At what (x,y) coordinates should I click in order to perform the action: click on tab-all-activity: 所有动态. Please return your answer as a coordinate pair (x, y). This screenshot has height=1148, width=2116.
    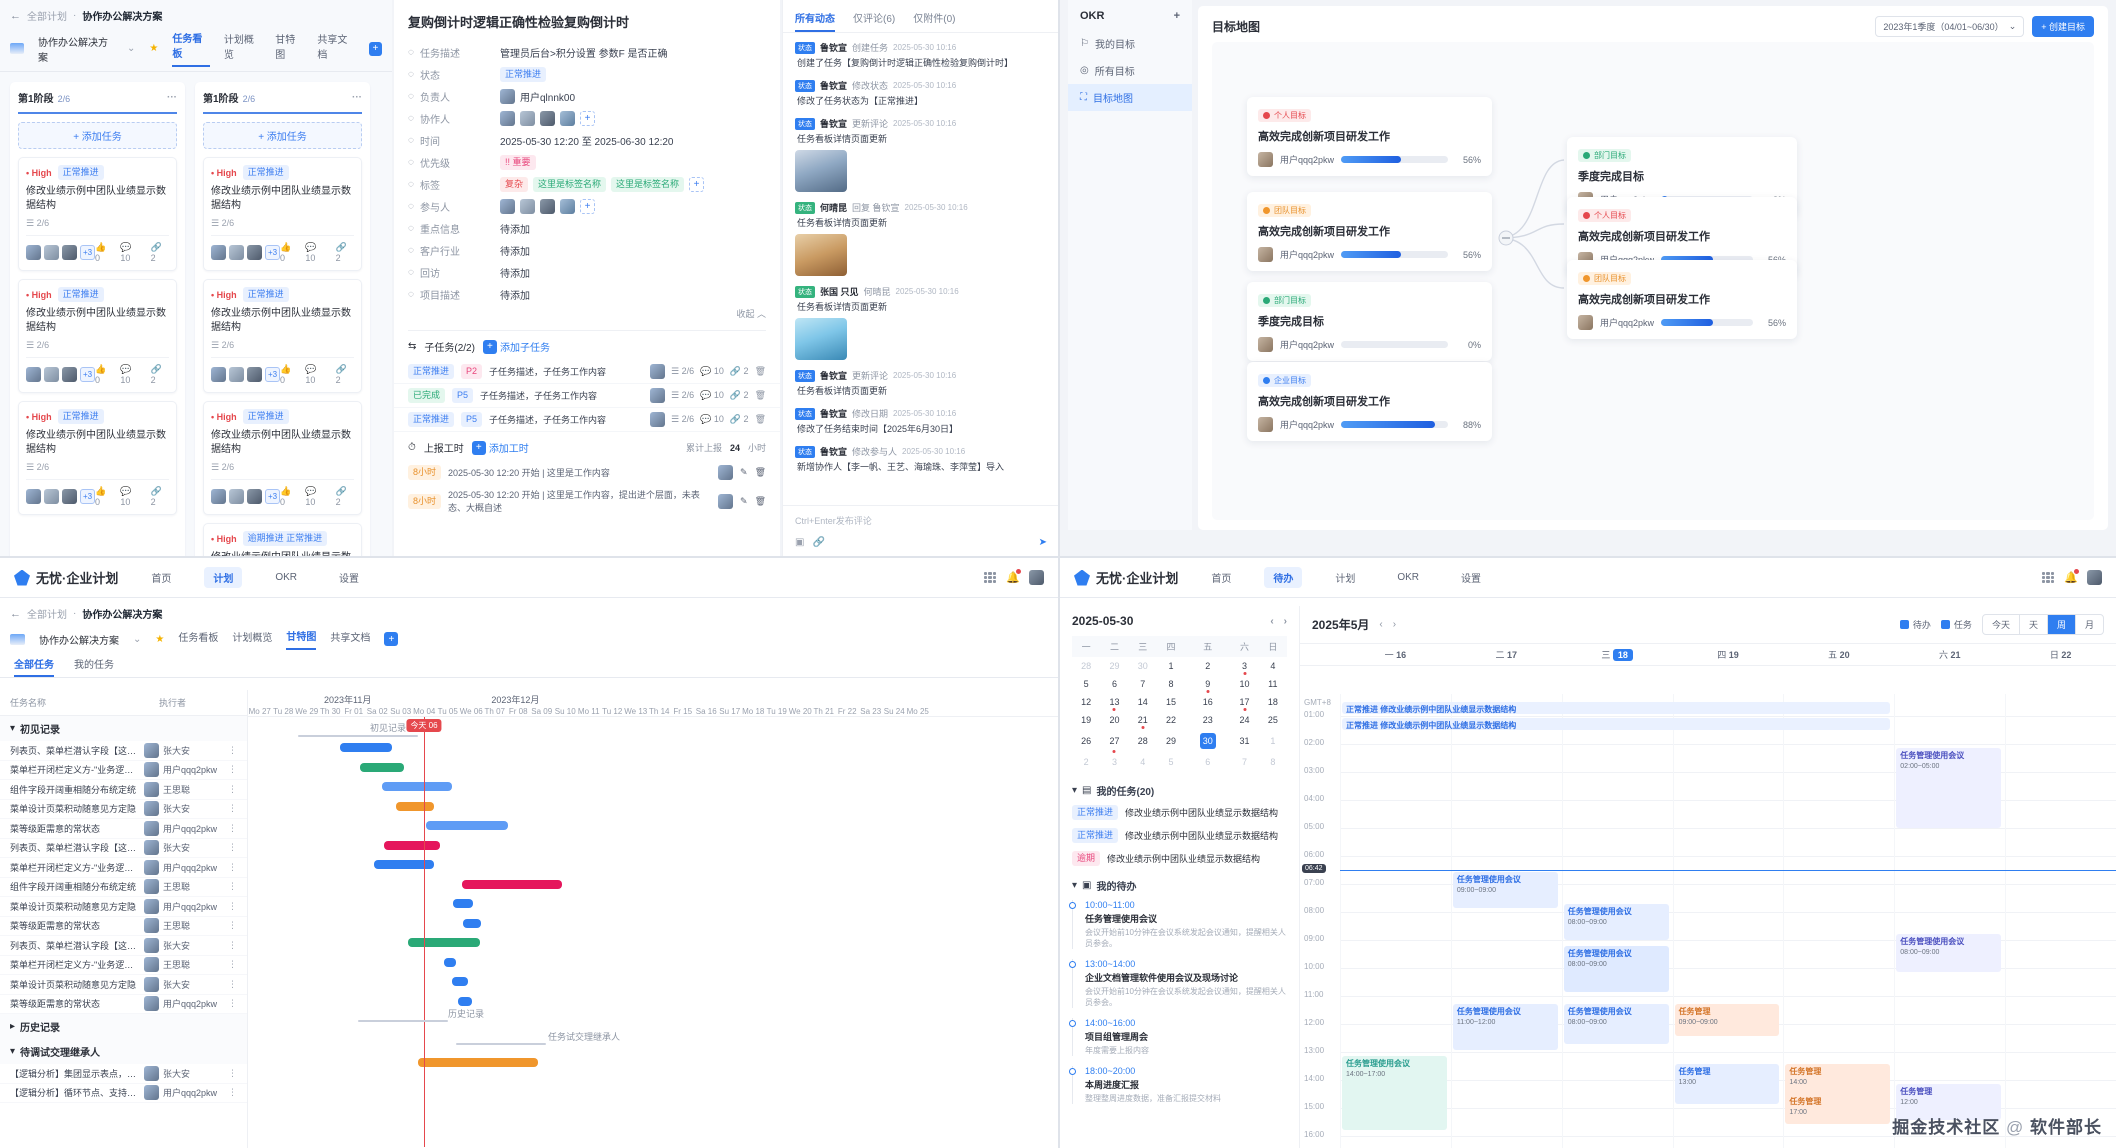
    Looking at the image, I should click on (815, 21).